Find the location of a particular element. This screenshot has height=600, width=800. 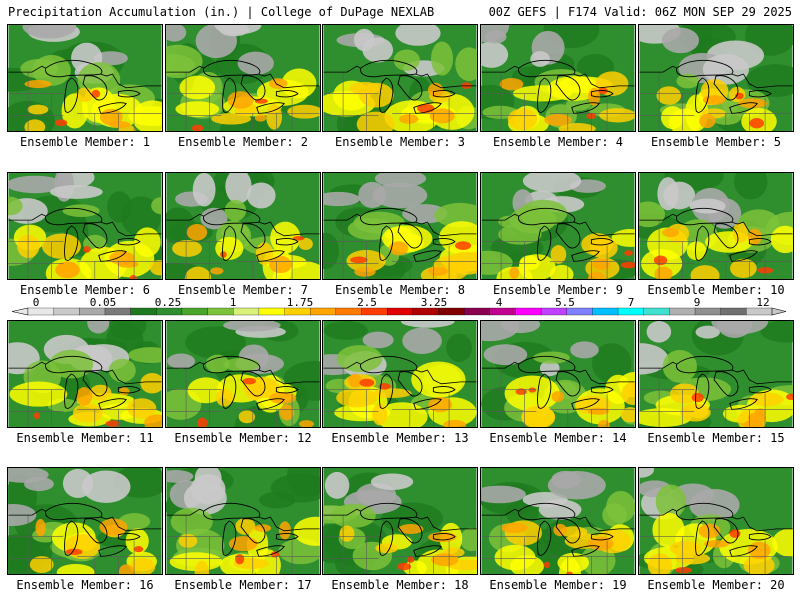

ensemble-member-label: Ensemble Member: 17 is located at coordinates (243, 585).